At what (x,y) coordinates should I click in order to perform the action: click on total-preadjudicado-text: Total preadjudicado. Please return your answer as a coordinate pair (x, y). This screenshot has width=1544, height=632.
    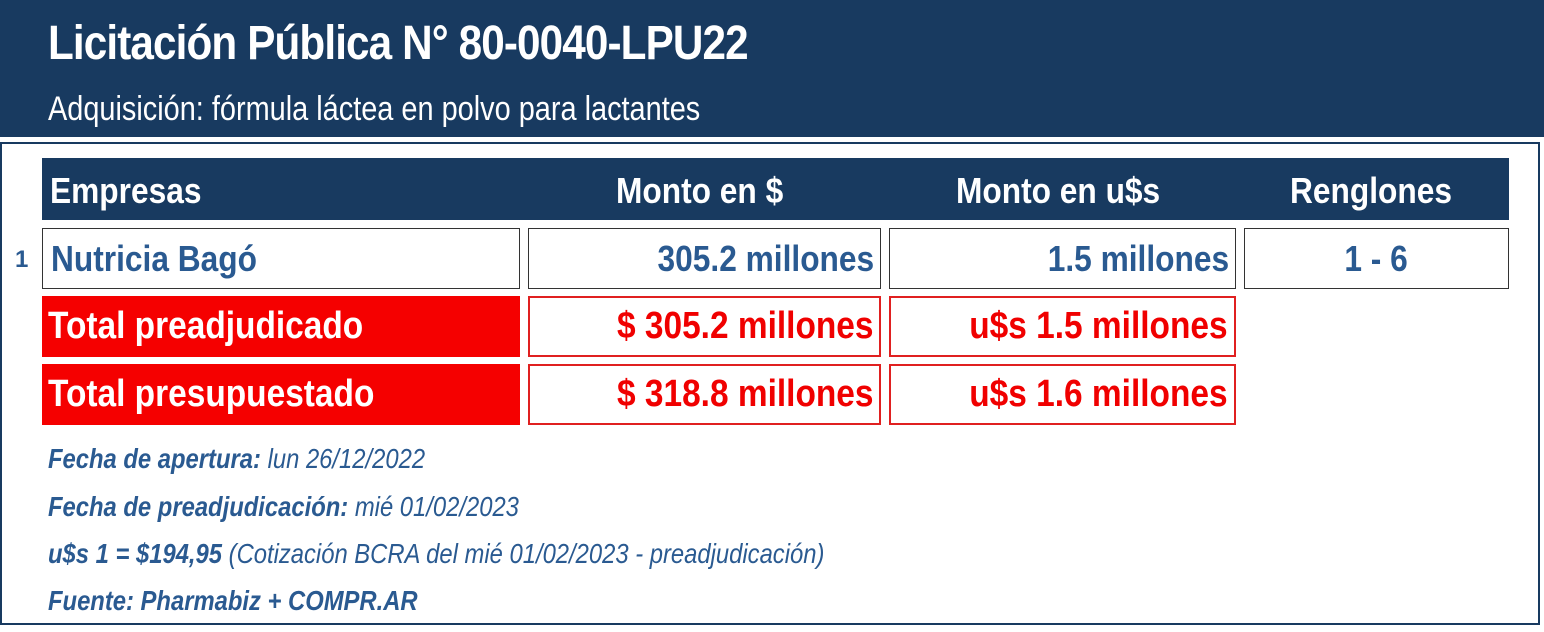
    Looking at the image, I should click on (206, 326).